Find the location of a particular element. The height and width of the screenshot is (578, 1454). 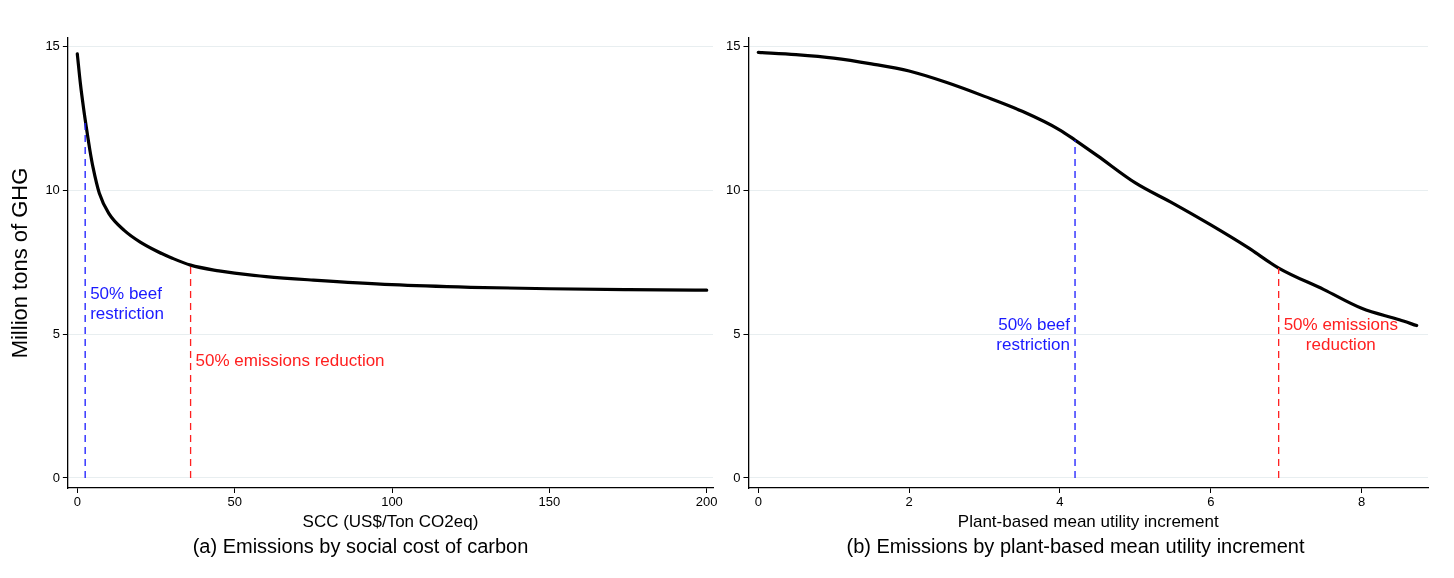

x-tick-label: 2 is located at coordinates (909, 502).